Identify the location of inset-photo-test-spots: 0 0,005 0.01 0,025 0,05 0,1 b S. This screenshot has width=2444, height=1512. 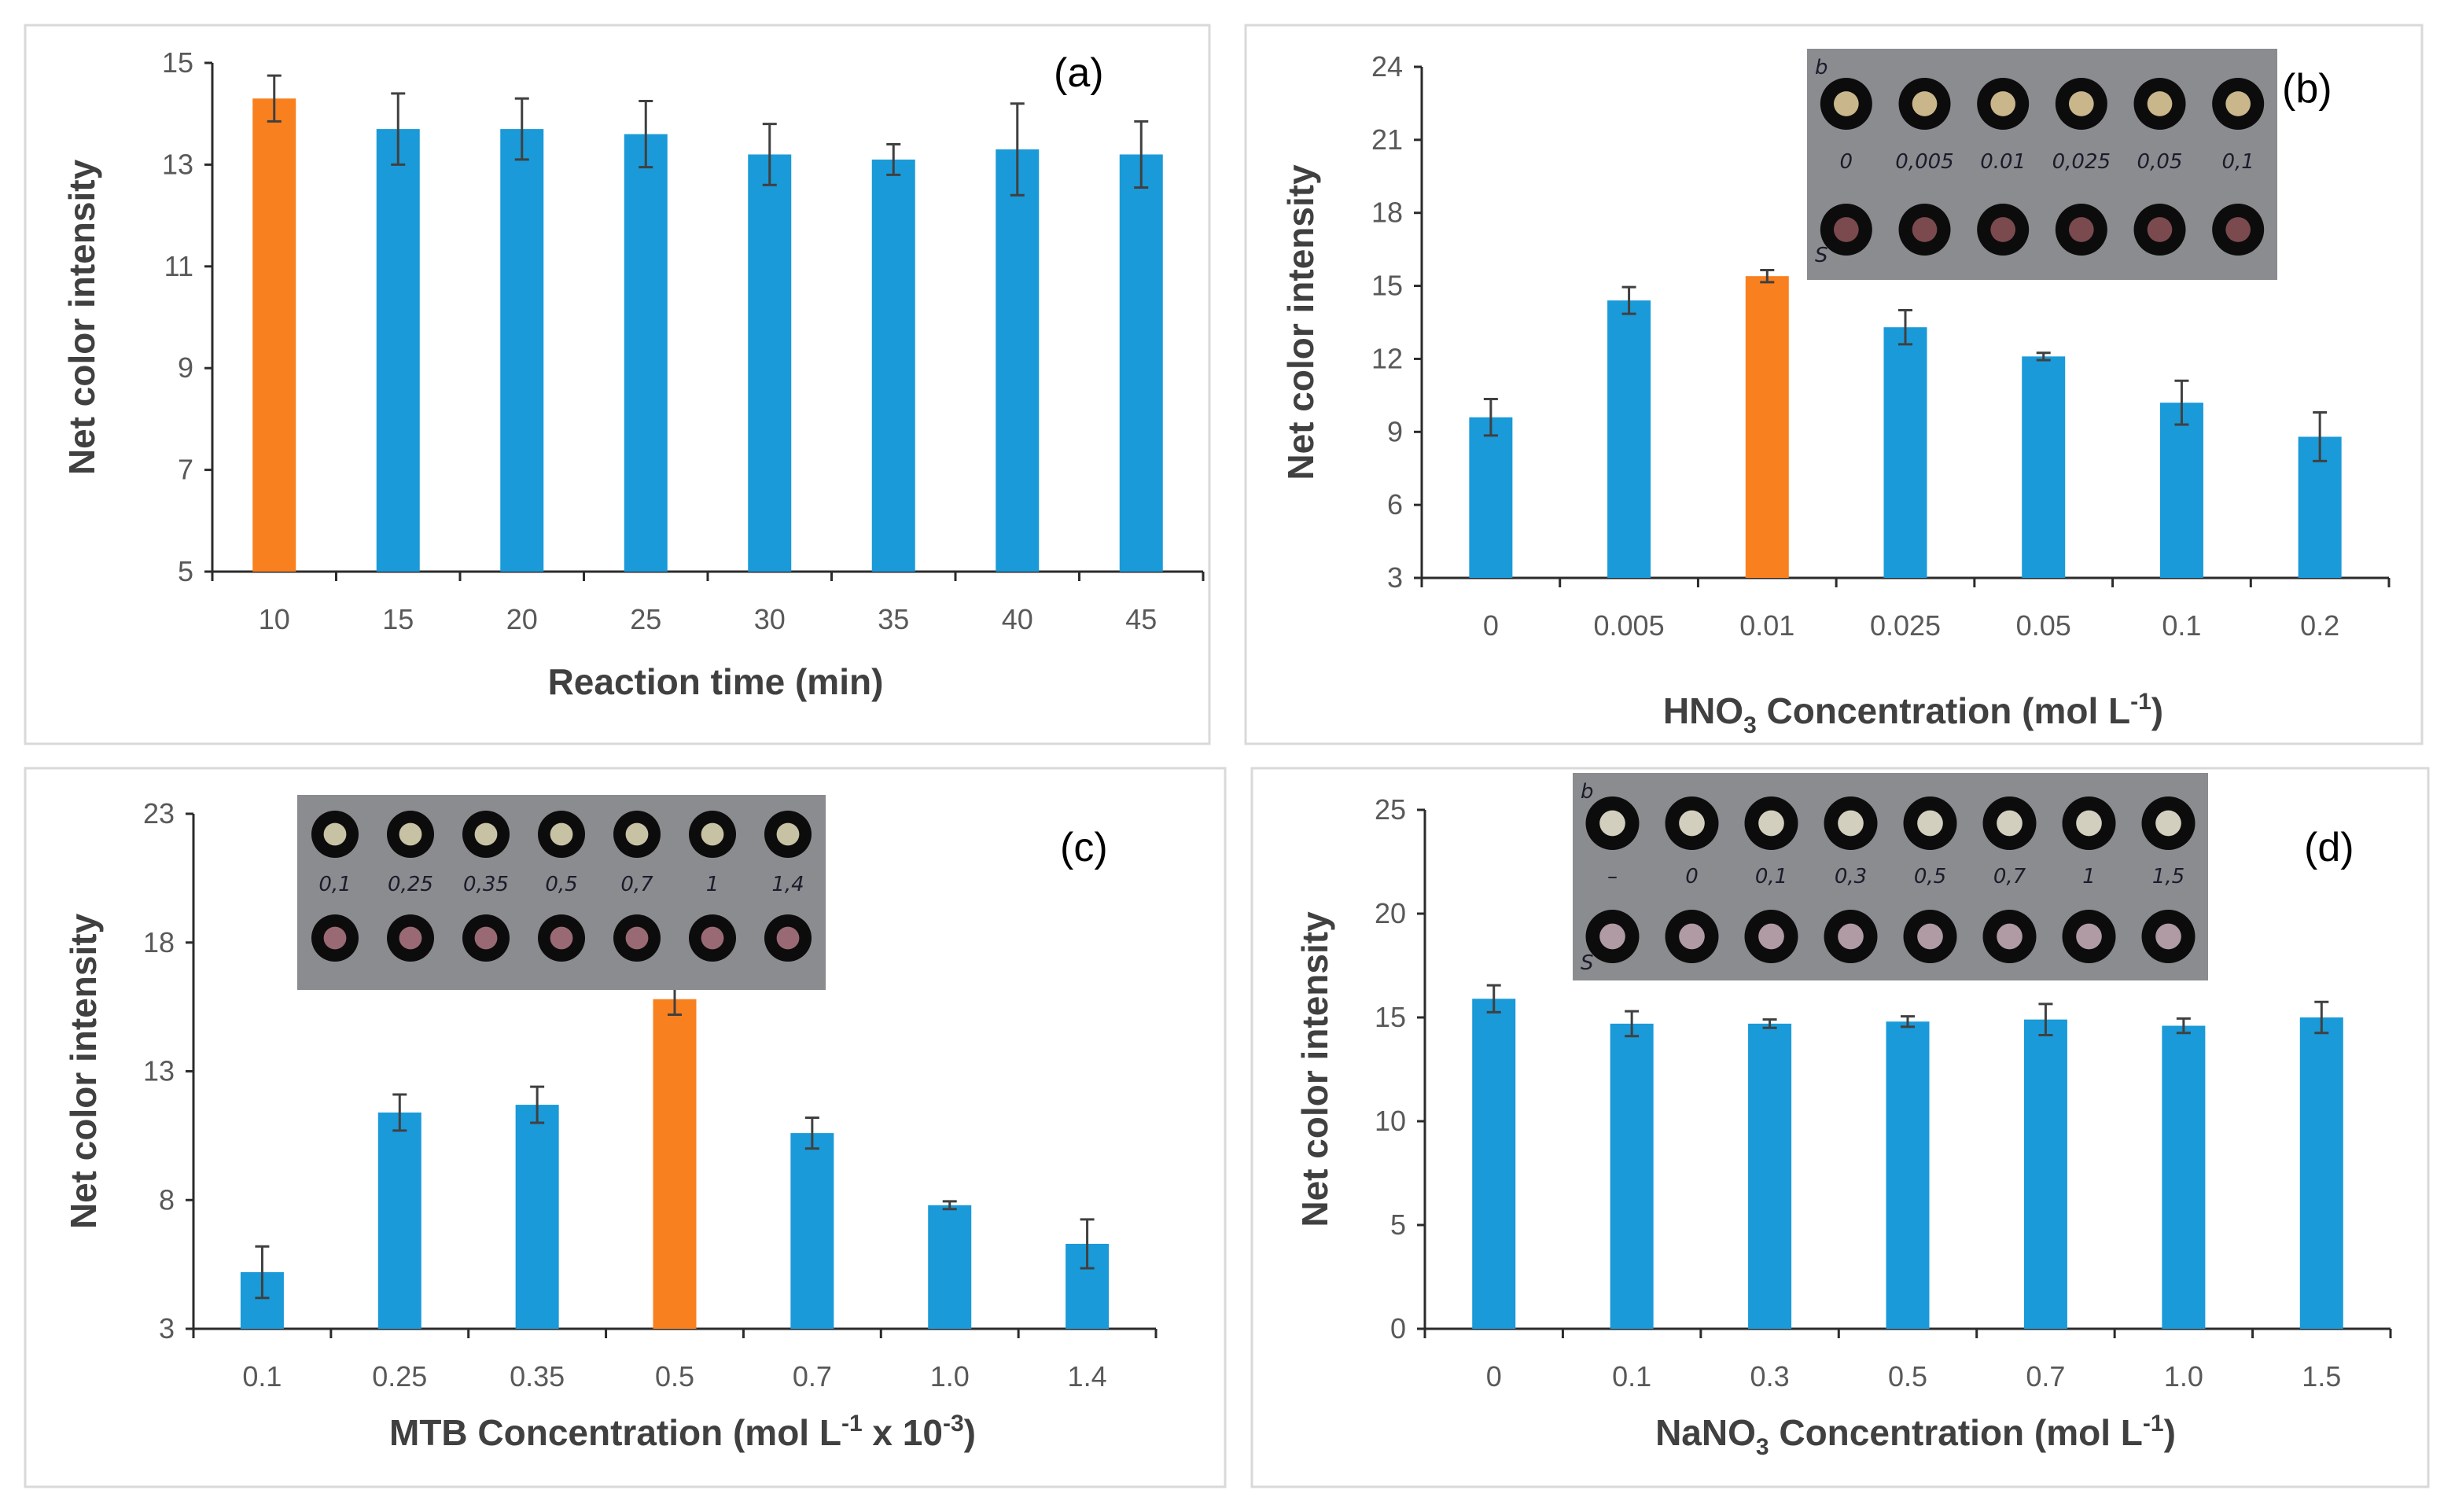
(2042, 164).